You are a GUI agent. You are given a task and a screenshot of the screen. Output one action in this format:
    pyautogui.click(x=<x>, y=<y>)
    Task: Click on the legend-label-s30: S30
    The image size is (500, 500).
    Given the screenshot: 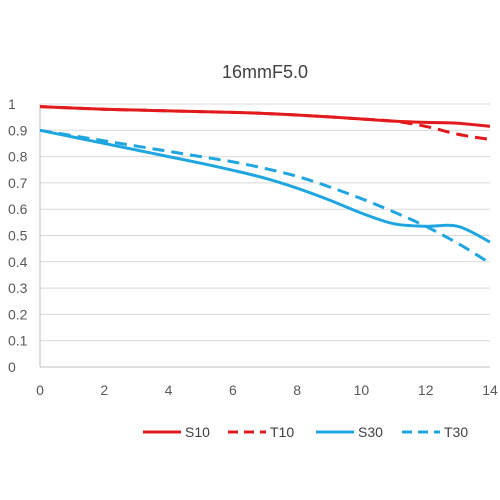 What is the action you would take?
    pyautogui.click(x=370, y=432)
    